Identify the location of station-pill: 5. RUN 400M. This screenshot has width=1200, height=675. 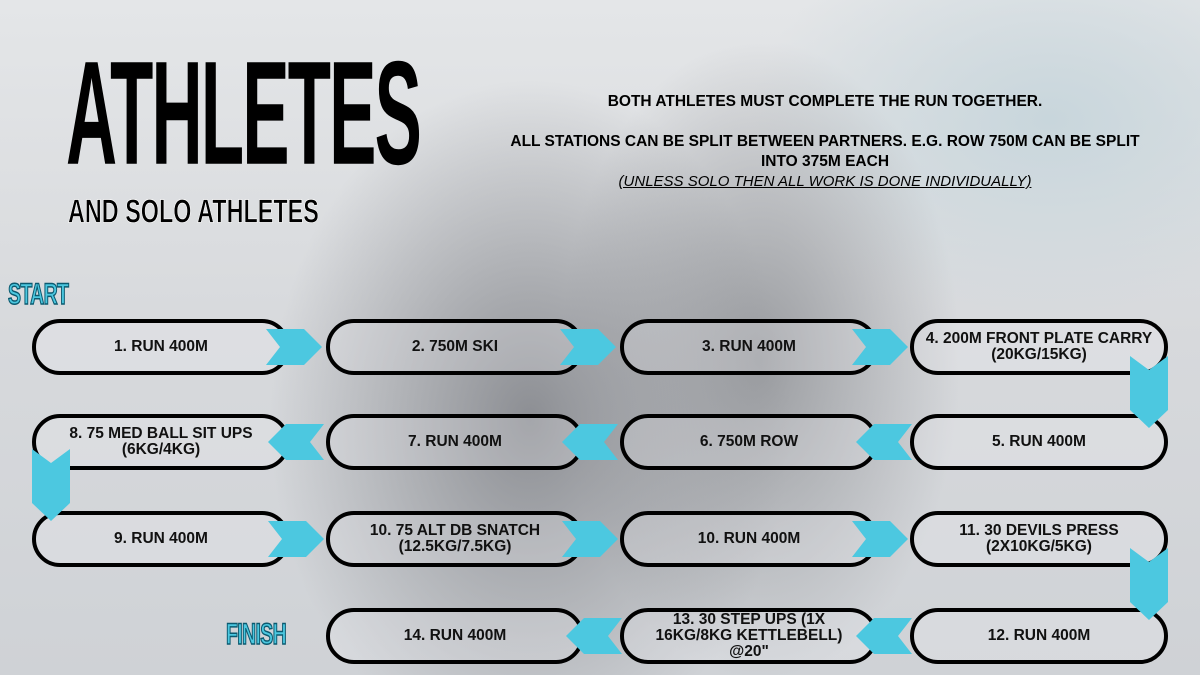
(1039, 442).